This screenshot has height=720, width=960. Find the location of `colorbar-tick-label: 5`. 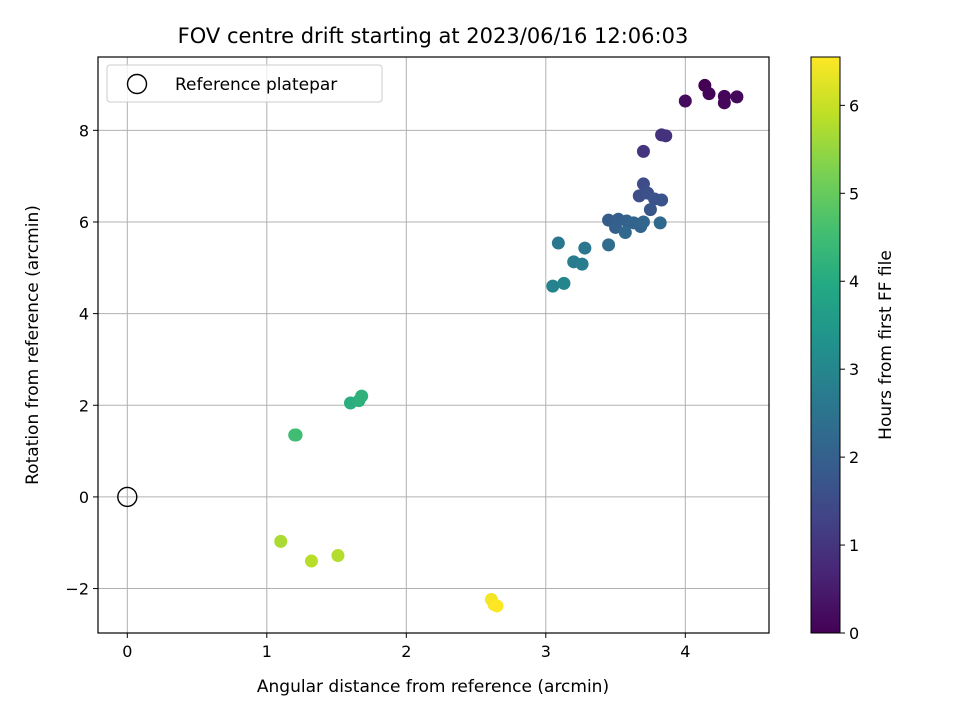

colorbar-tick-label: 5 is located at coordinates (854, 193).